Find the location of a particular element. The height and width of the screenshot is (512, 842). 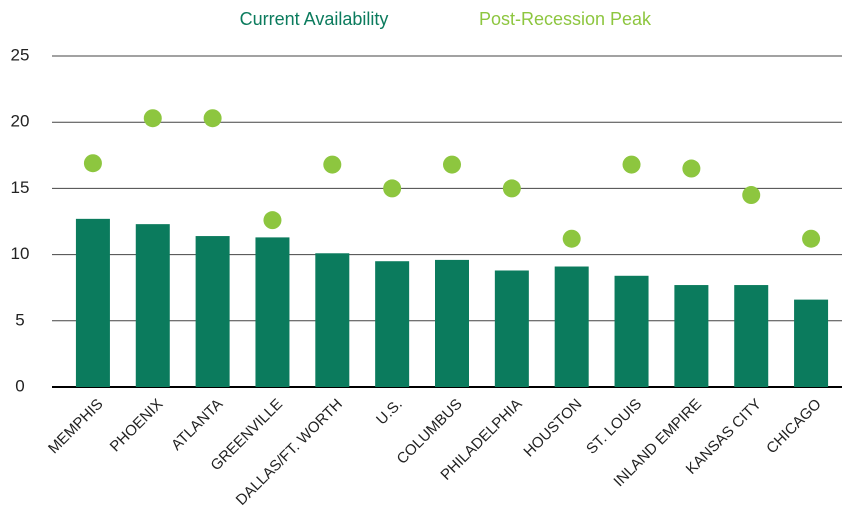

y-tick-label: 20 is located at coordinates (20, 121).